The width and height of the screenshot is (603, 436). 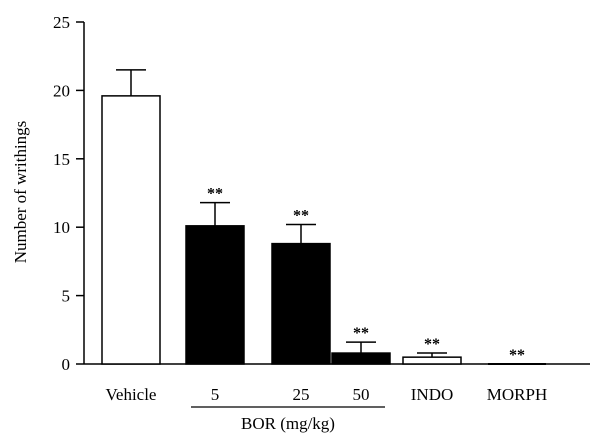 What do you see at coordinates (215, 394) in the screenshot?
I see `x-tick-label: 5` at bounding box center [215, 394].